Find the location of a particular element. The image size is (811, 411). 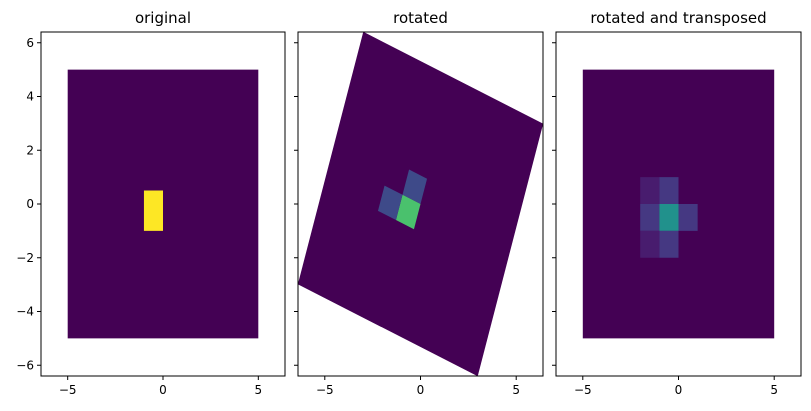

y-tick-label: 0 is located at coordinates (30, 204).